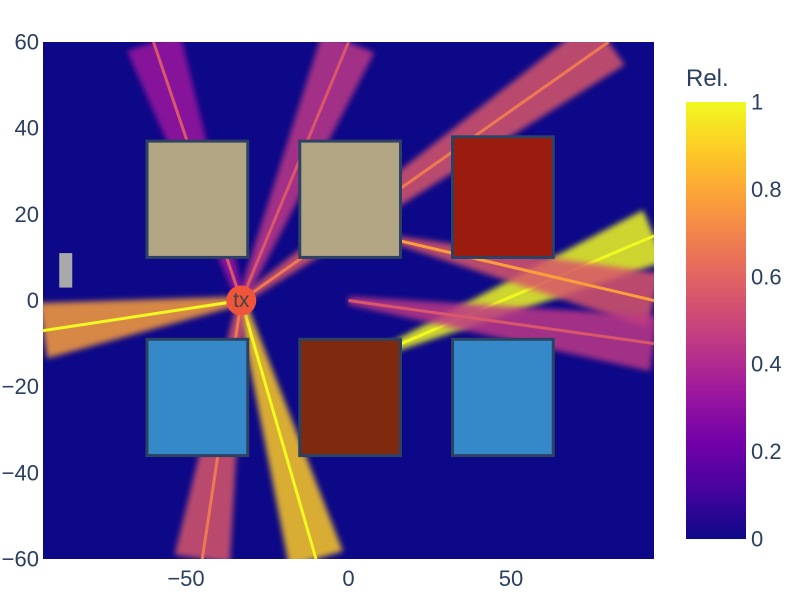 The image size is (800, 600). I want to click on colorbar-gradient, so click(716, 320).